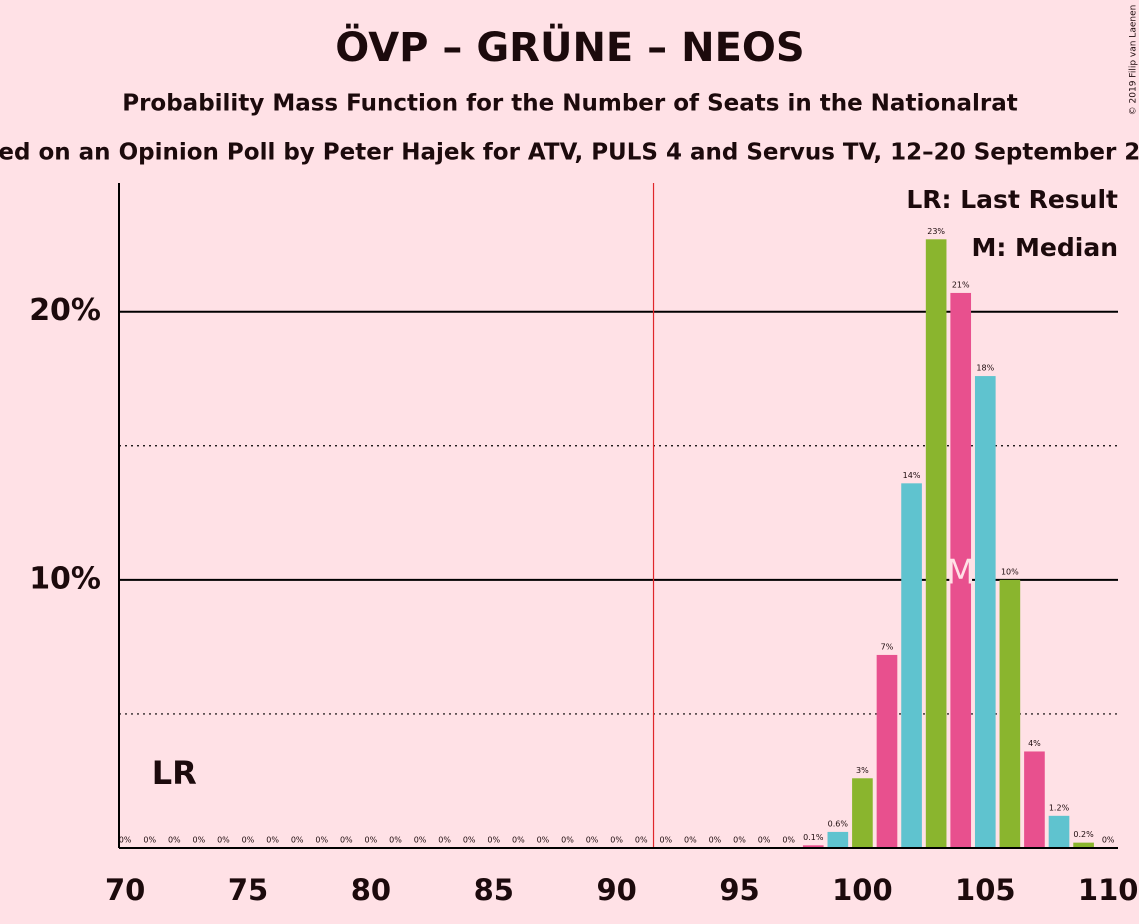  What do you see at coordinates (912, 475) in the screenshot?
I see `value-label: 14%` at bounding box center [912, 475].